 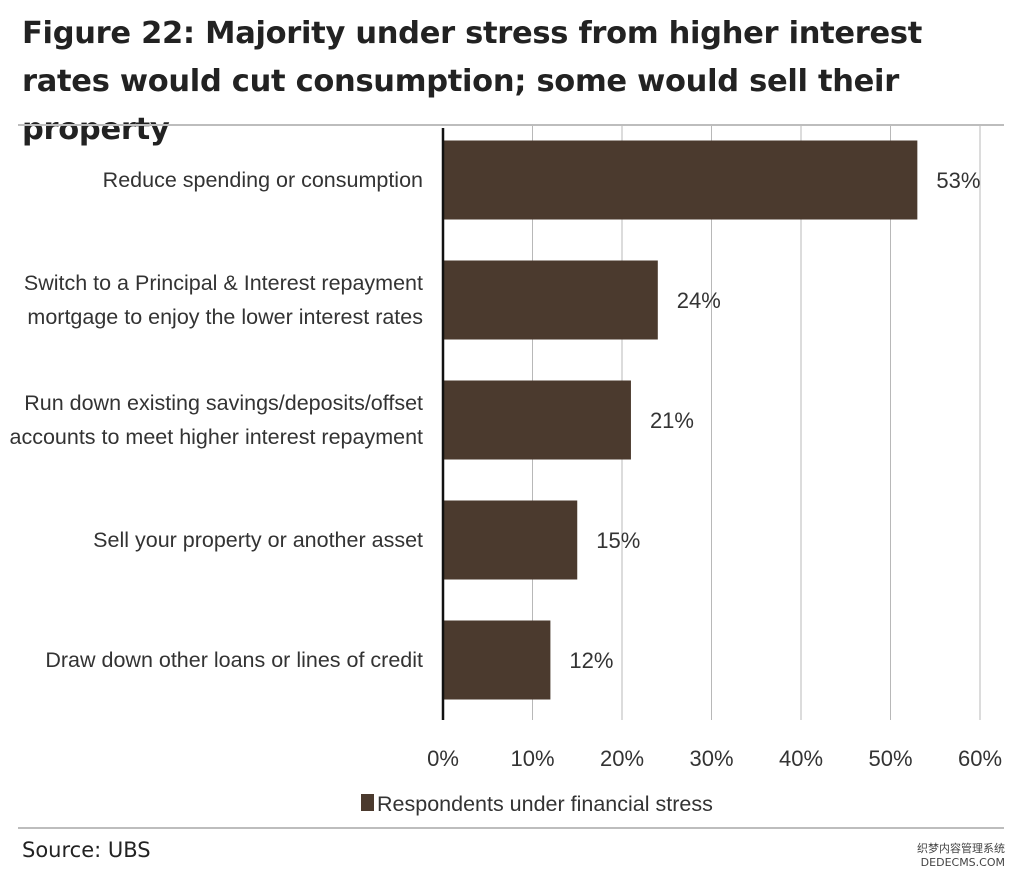 I want to click on value-label-3: 15%, so click(x=618, y=540).